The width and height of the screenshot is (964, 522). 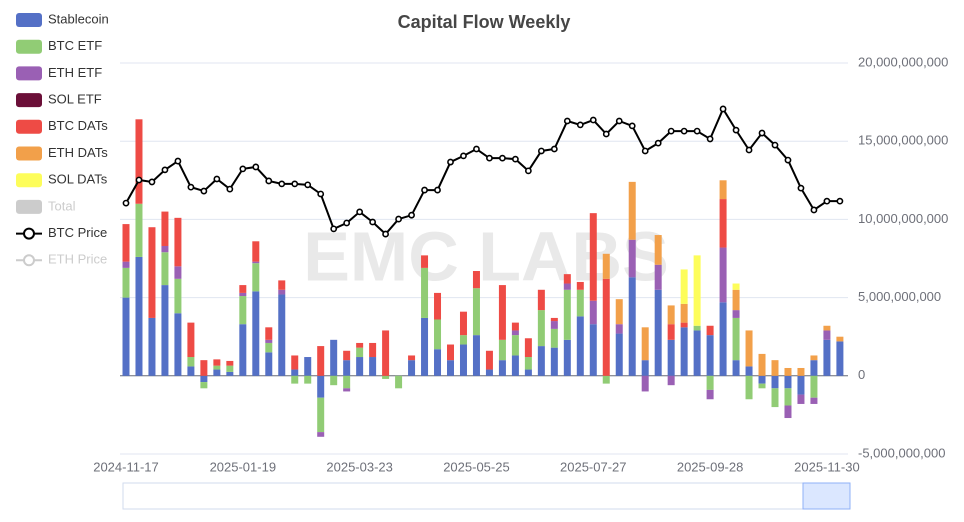 What do you see at coordinates (903, 140) in the screenshot?
I see `y-tick-label: 15,000,000,000` at bounding box center [903, 140].